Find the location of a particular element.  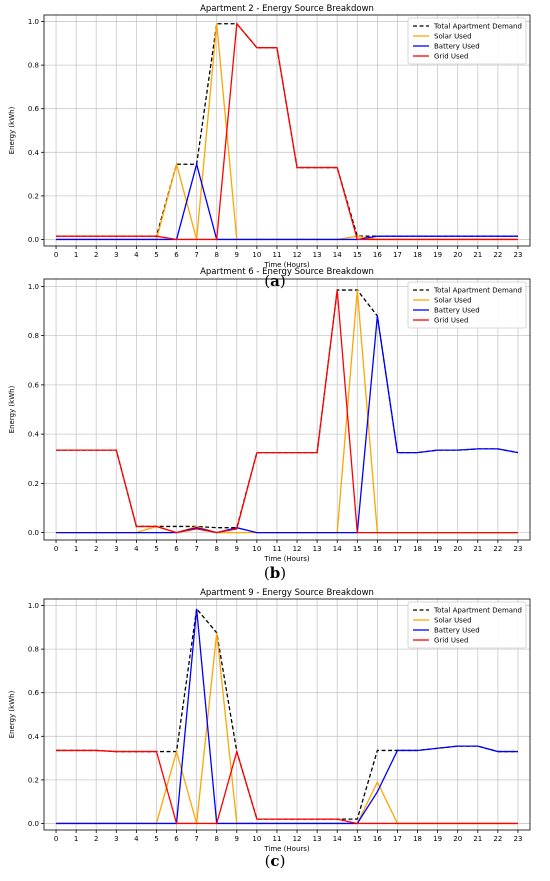

caption-b-close: ) is located at coordinates (283, 573).